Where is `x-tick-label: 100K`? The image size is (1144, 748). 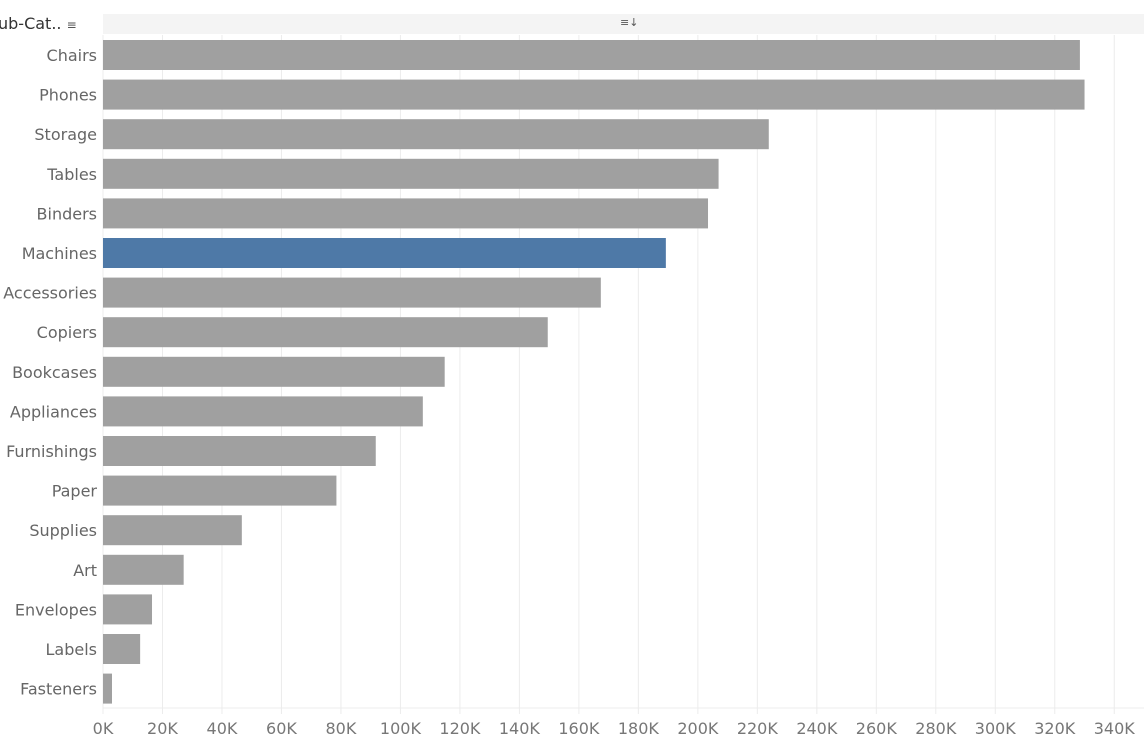 x-tick-label: 100K is located at coordinates (401, 728).